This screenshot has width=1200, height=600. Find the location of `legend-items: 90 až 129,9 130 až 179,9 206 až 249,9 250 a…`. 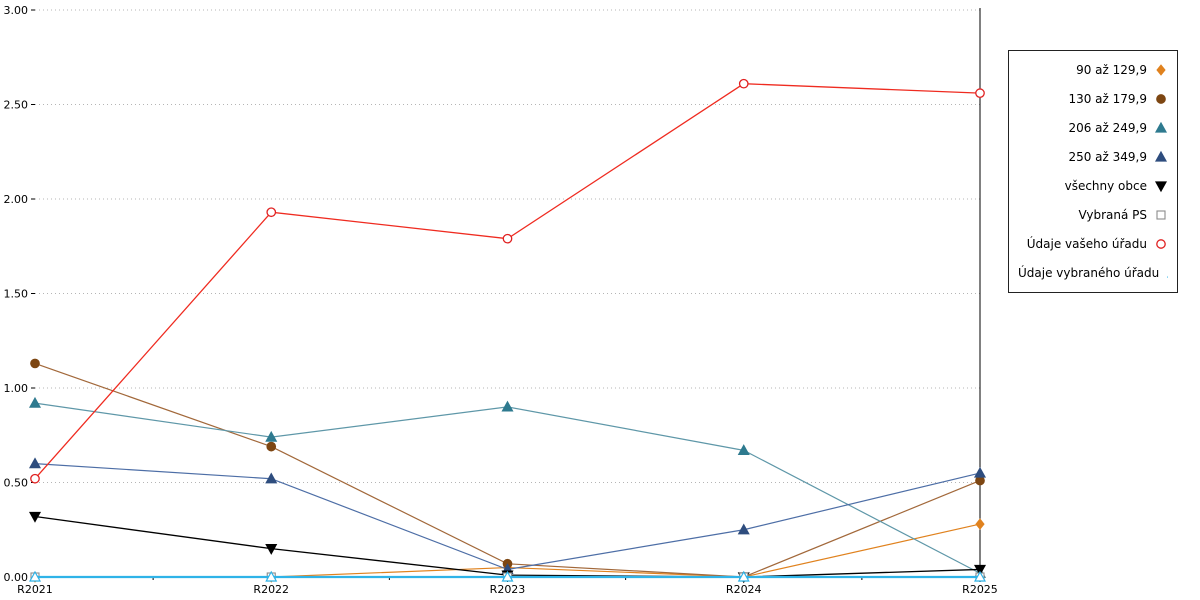

legend-items: 90 až 129,9 130 až 179,9 206 až 249,9 250 a… is located at coordinates (1093, 171).